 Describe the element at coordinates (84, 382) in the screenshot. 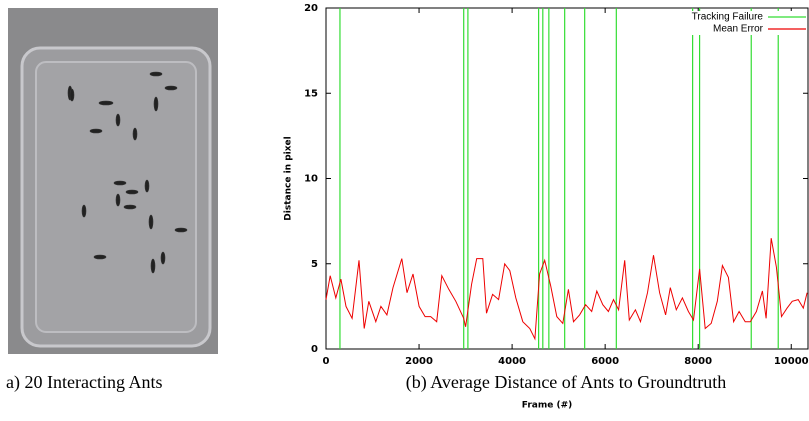

I see `caption-a: a) 20 Interacting Ants` at that location.